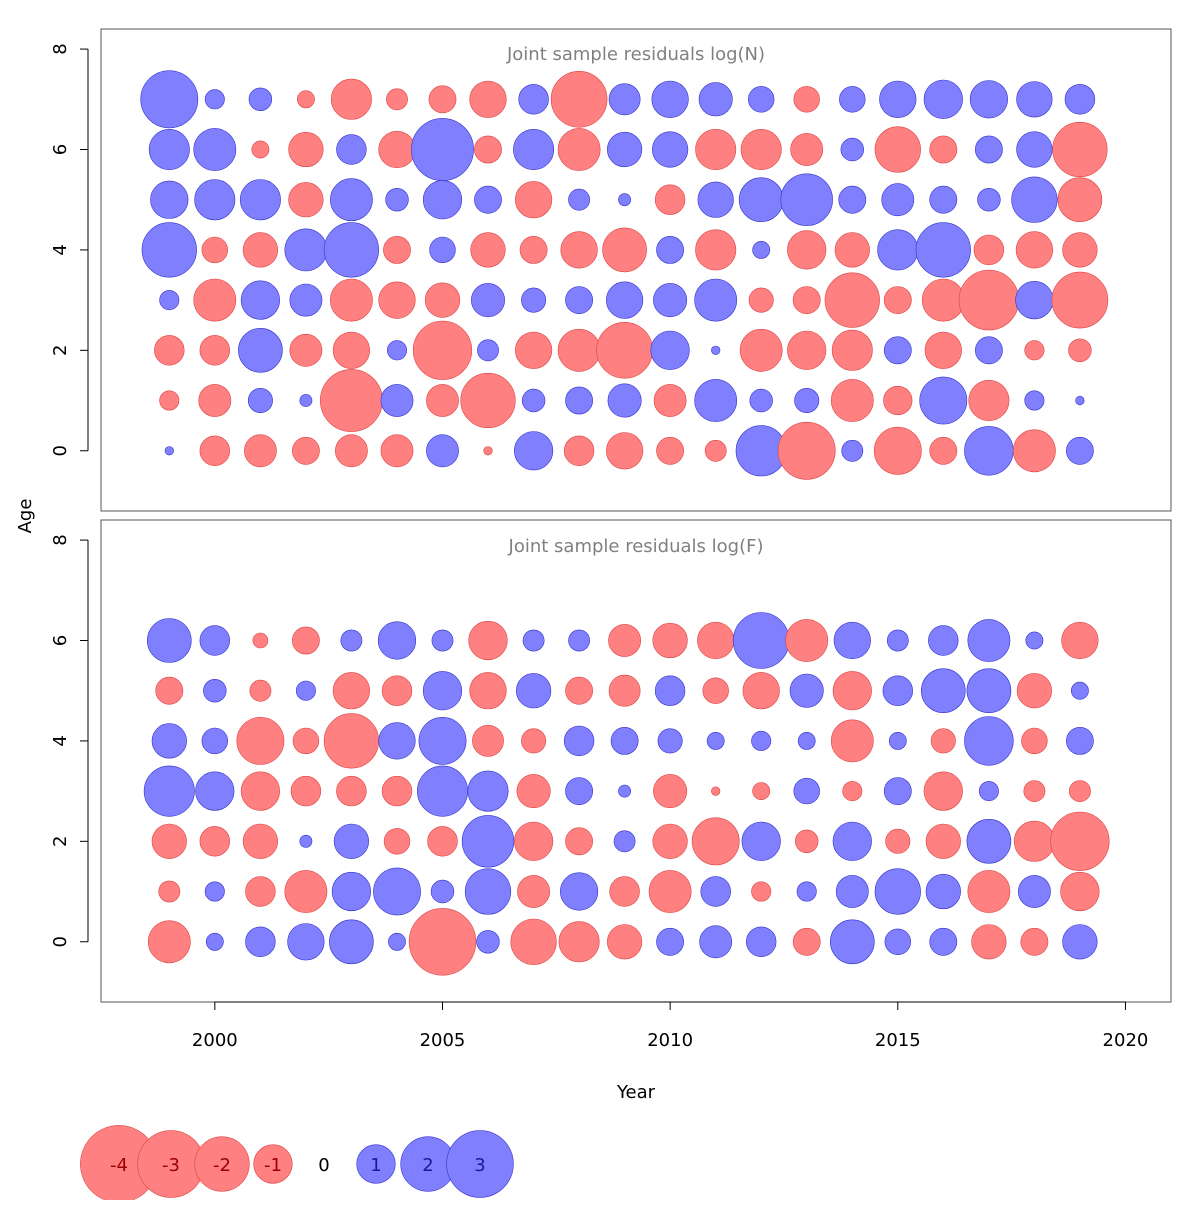 The width and height of the screenshot is (1200, 1205). What do you see at coordinates (636, 1092) in the screenshot?
I see `x-axis-title: Year` at bounding box center [636, 1092].